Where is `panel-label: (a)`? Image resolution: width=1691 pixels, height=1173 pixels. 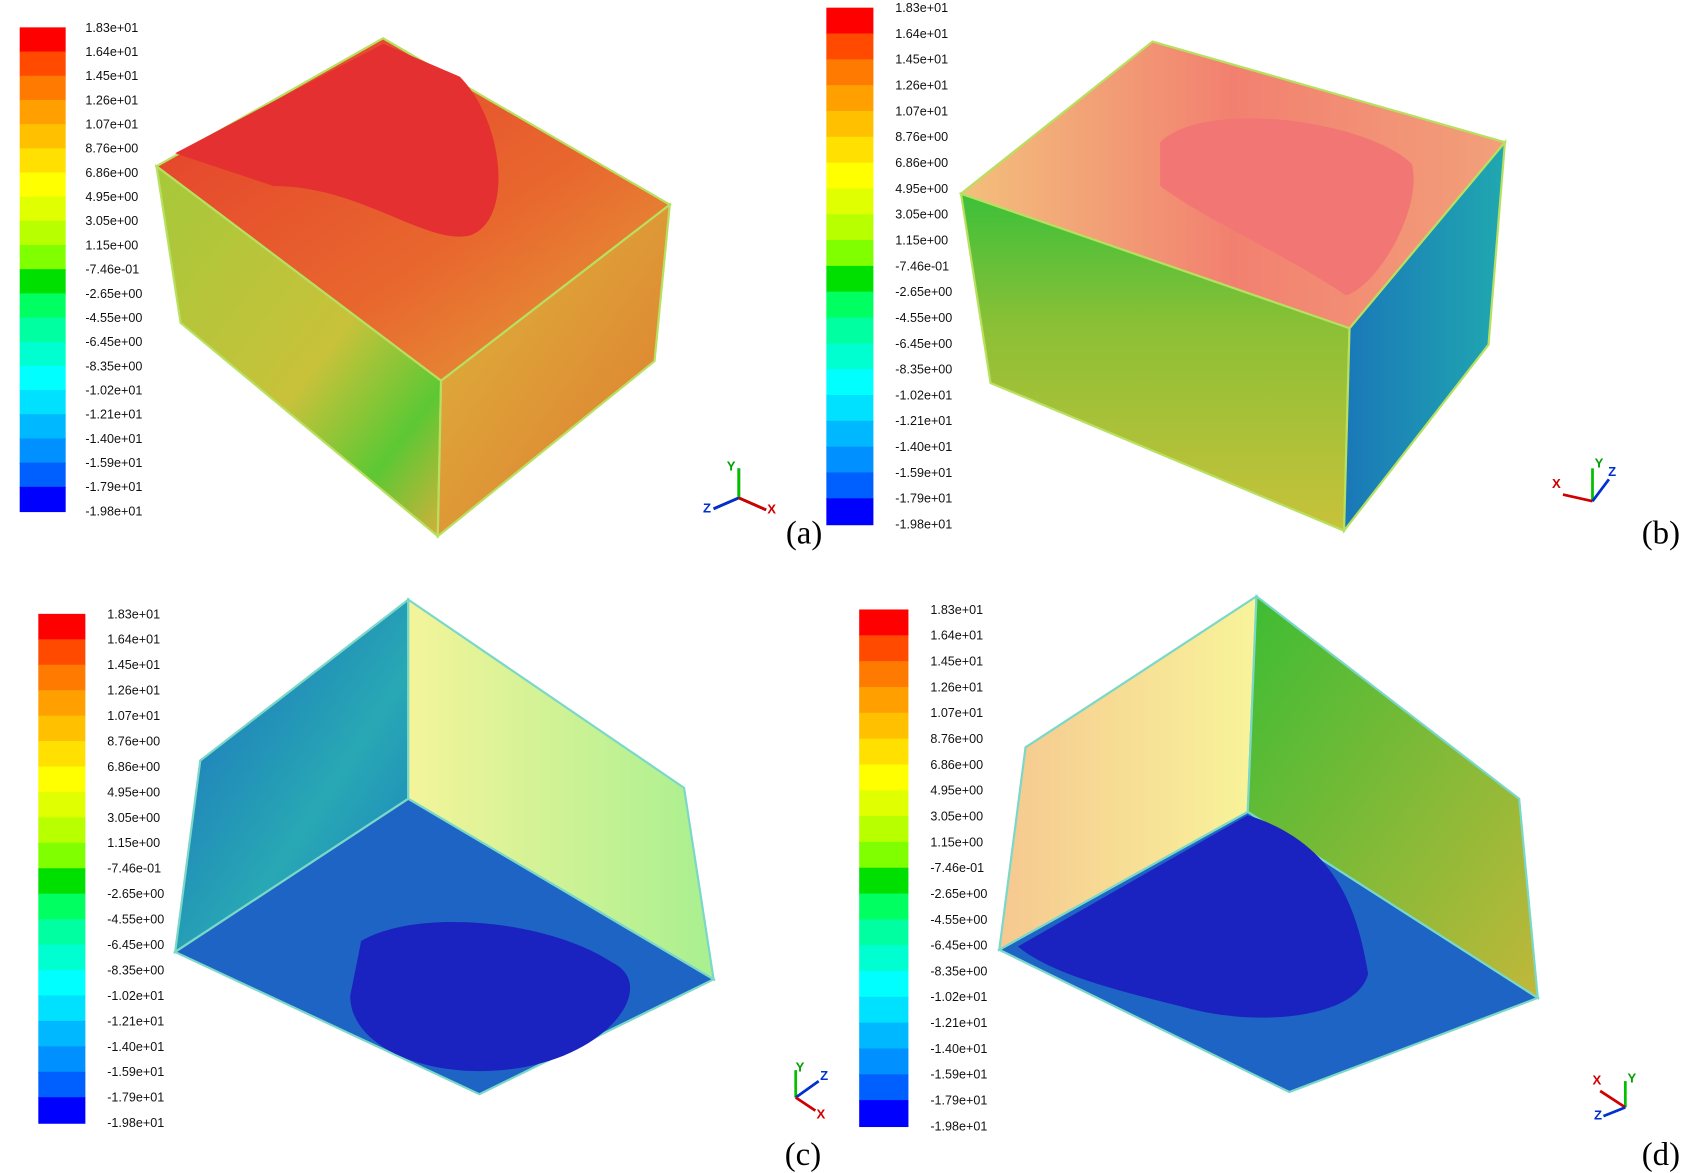 panel-label: (a) is located at coordinates (804, 534).